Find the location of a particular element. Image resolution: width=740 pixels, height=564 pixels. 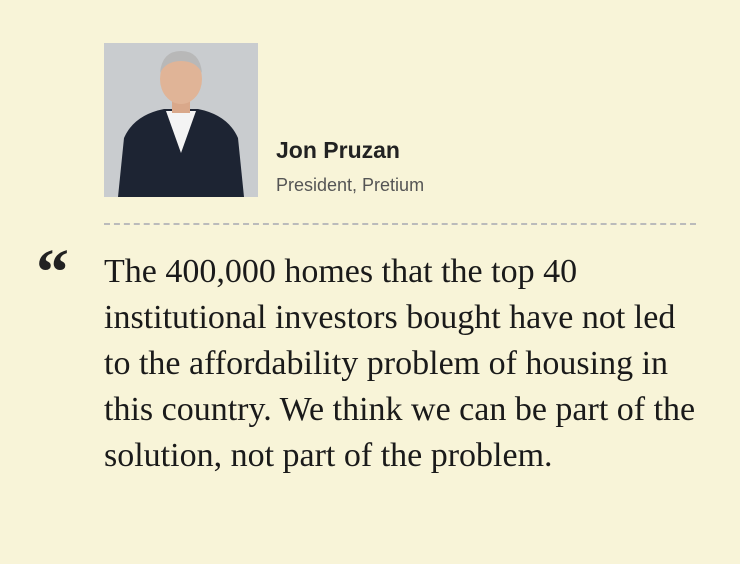

portrait-photo is located at coordinates (181, 120).